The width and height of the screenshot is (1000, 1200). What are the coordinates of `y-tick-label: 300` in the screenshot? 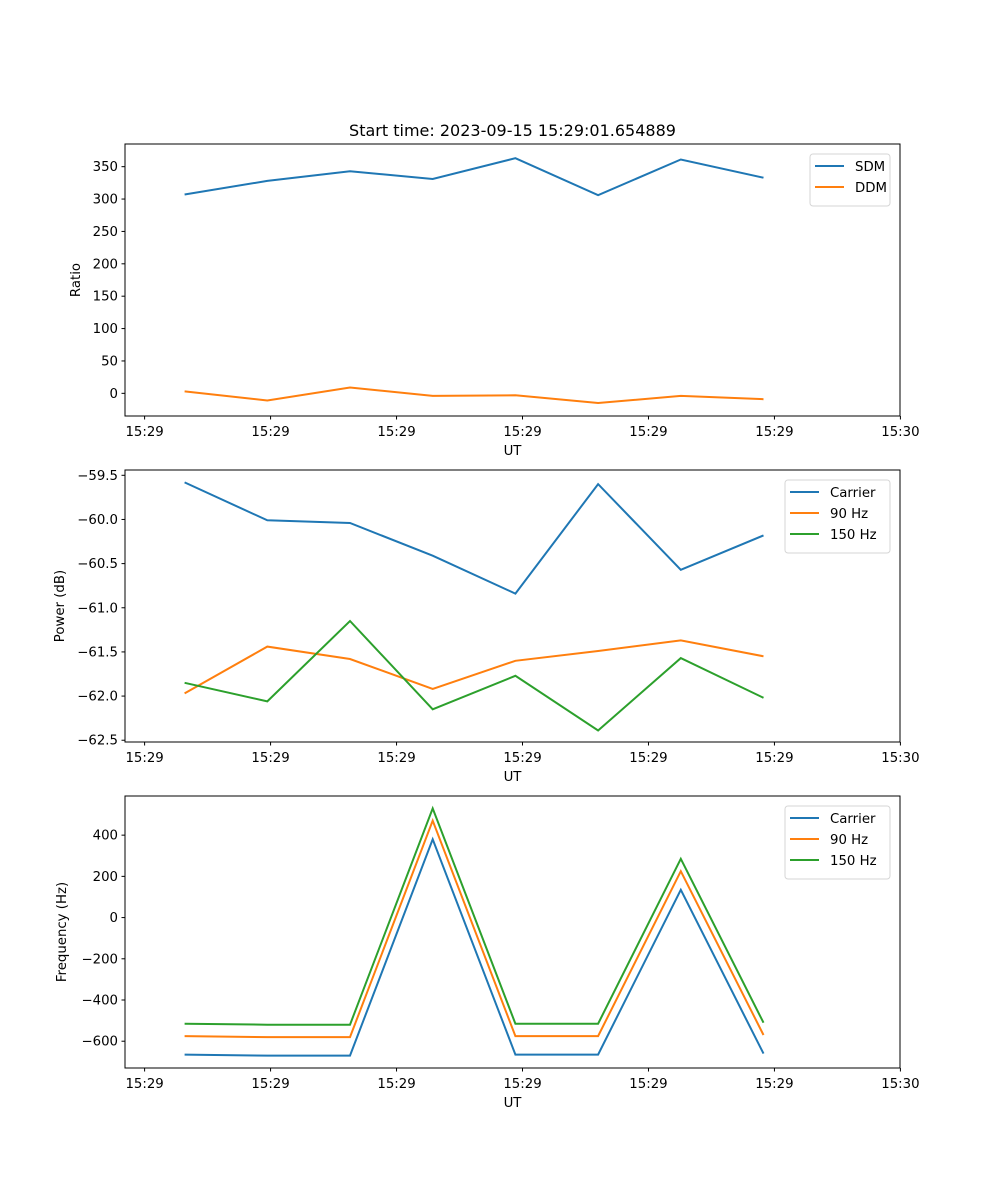 It's located at (105, 200).